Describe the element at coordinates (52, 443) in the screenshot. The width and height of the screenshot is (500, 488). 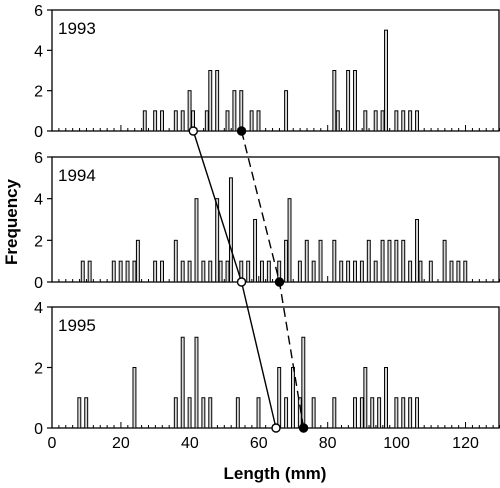
I see `x-tick-label: 0` at that location.